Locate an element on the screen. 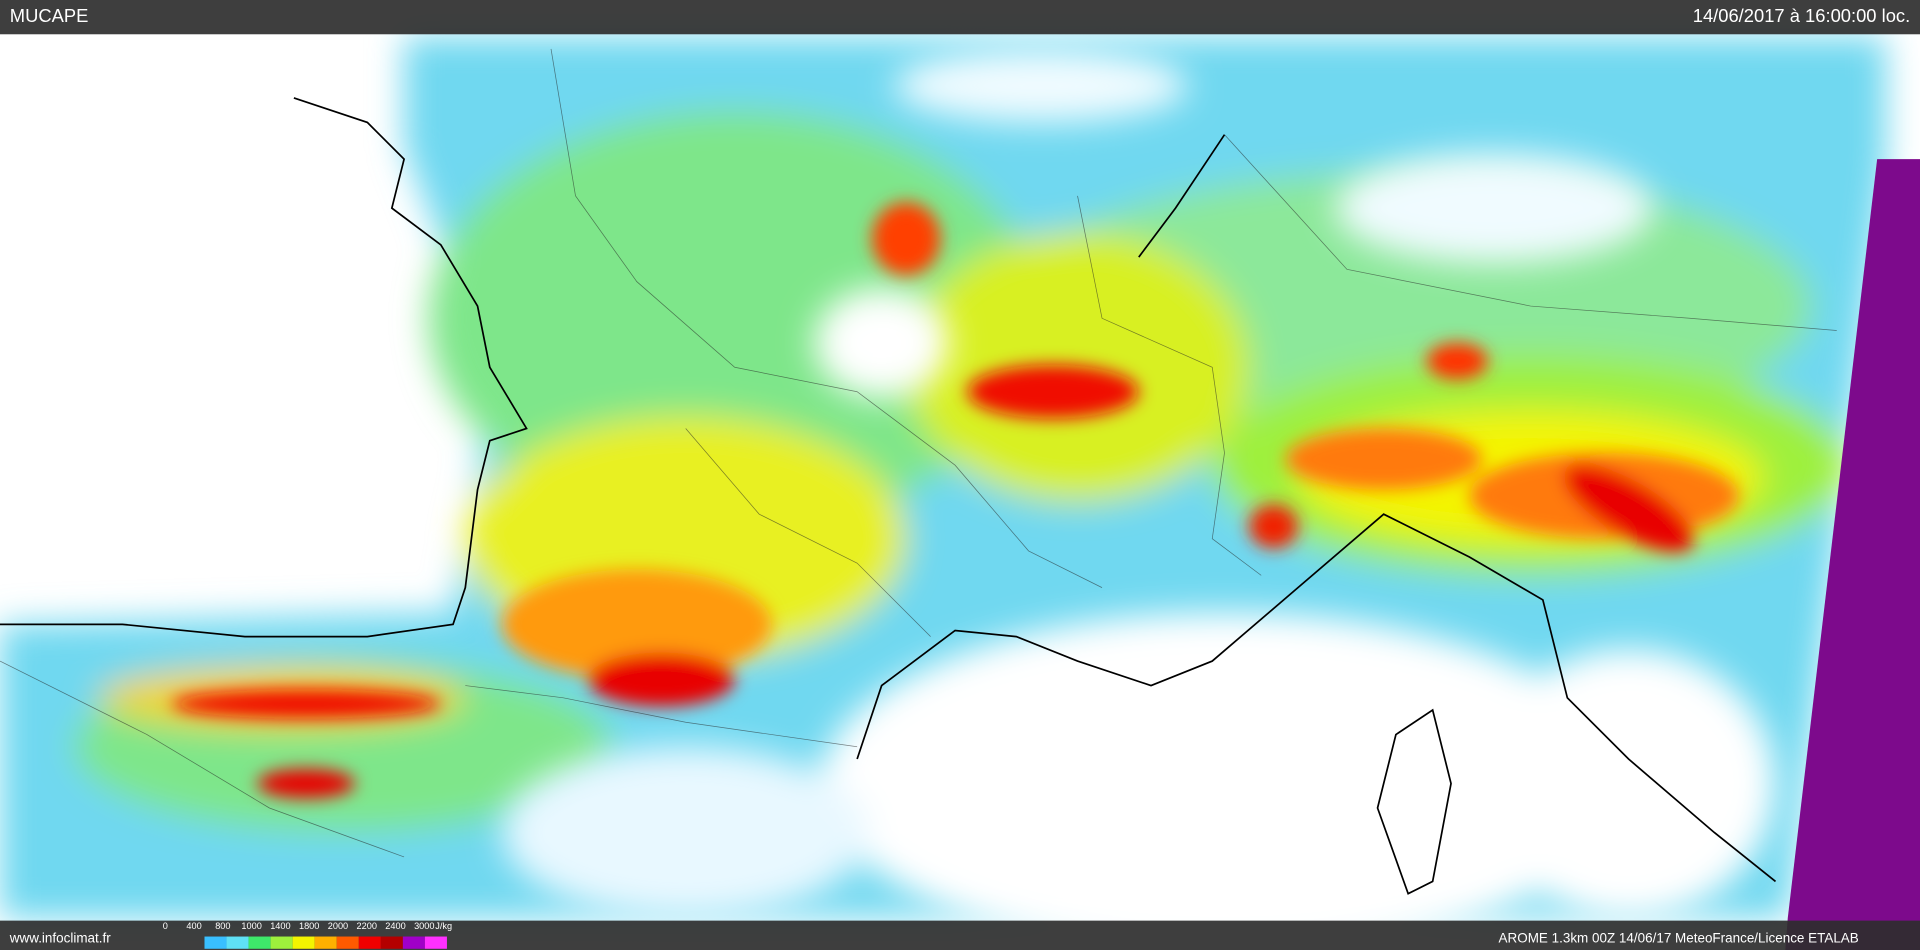  site-name: www.infoclimat.fr is located at coordinates (60, 938).